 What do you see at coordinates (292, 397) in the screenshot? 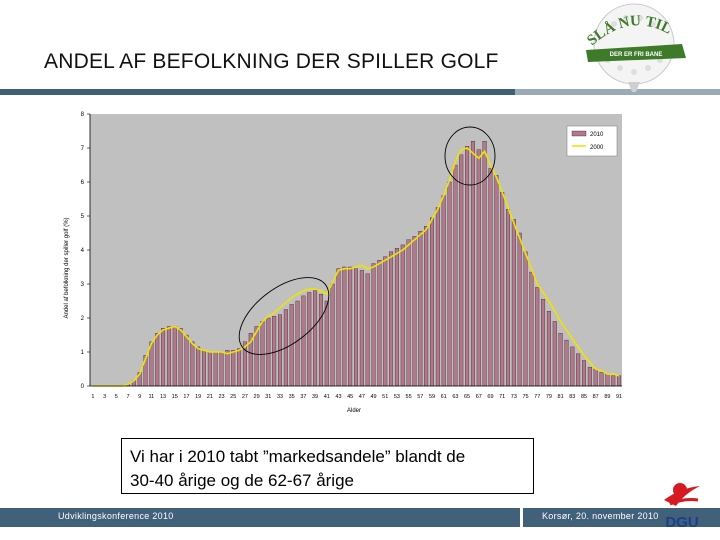
I see `x-tick-label: 35` at bounding box center [292, 397].